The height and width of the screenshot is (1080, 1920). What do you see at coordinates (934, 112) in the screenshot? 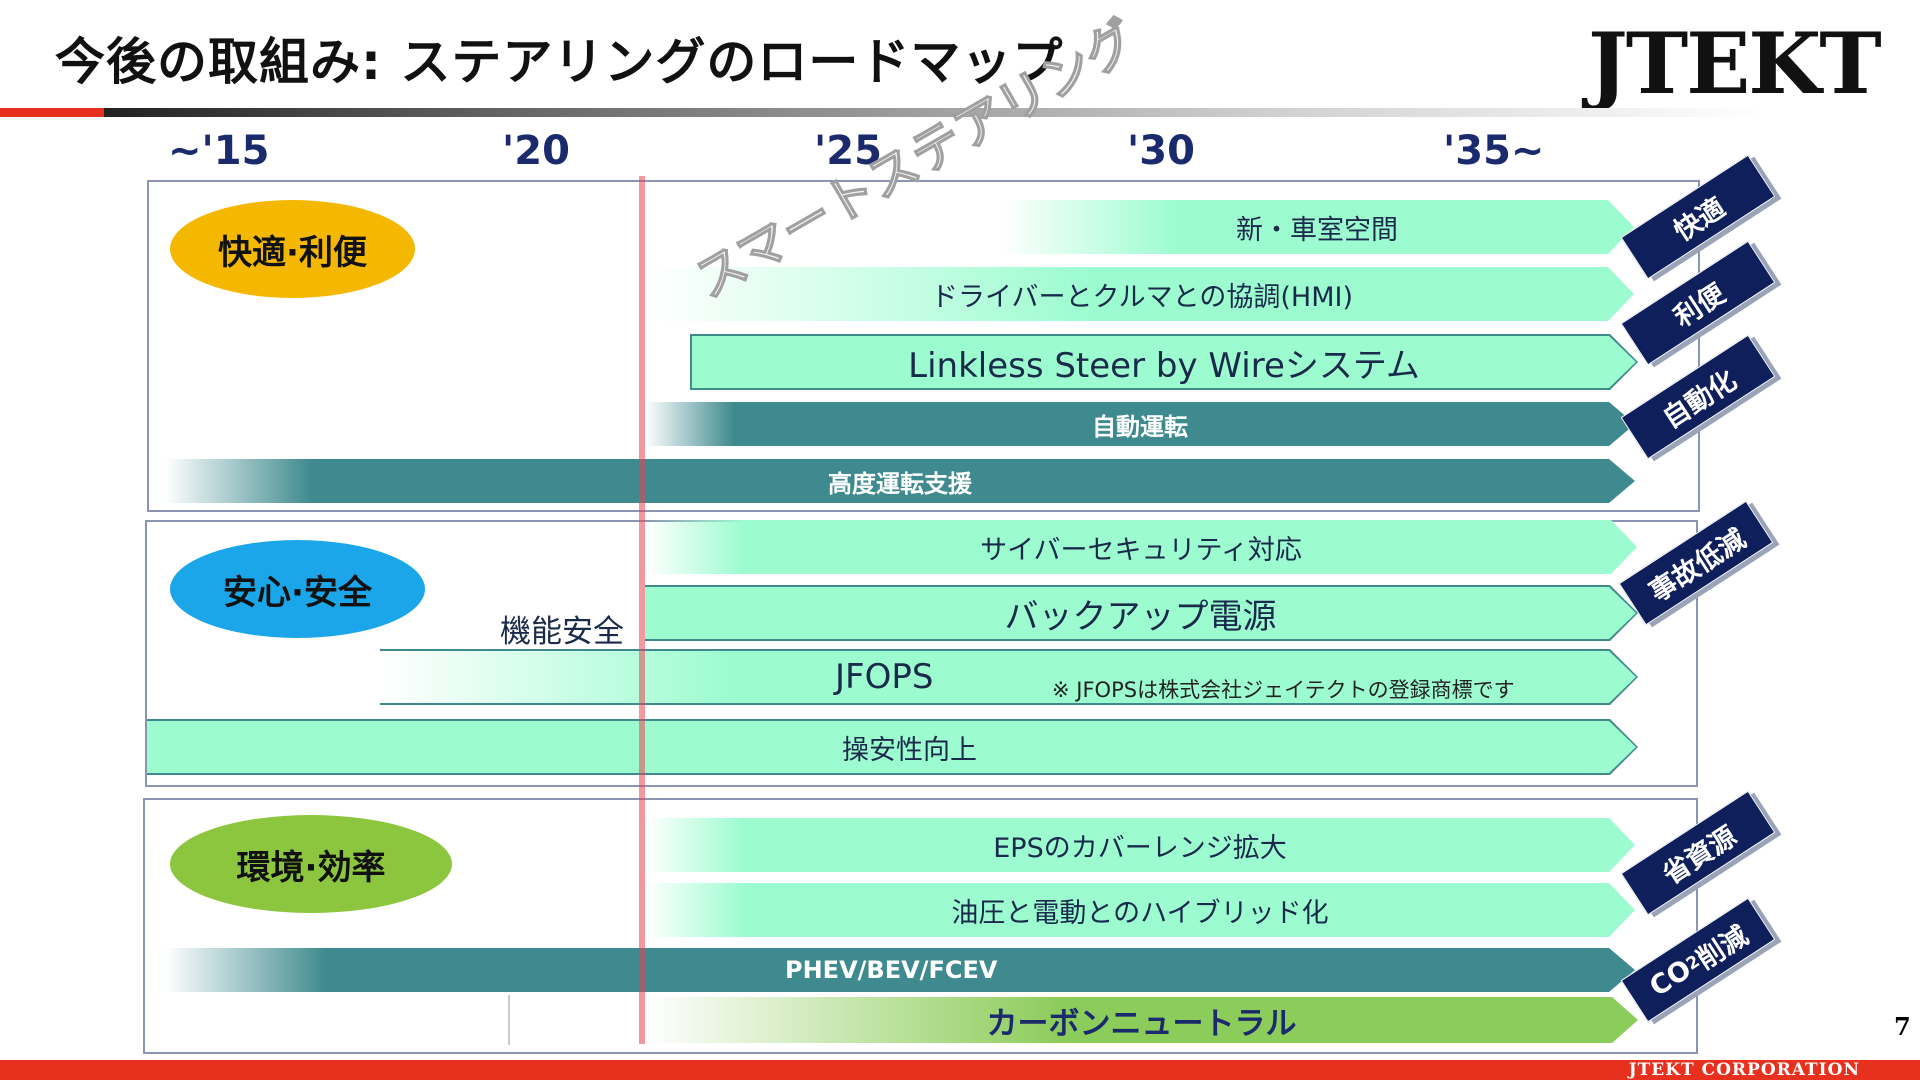
I see `title-underline` at bounding box center [934, 112].